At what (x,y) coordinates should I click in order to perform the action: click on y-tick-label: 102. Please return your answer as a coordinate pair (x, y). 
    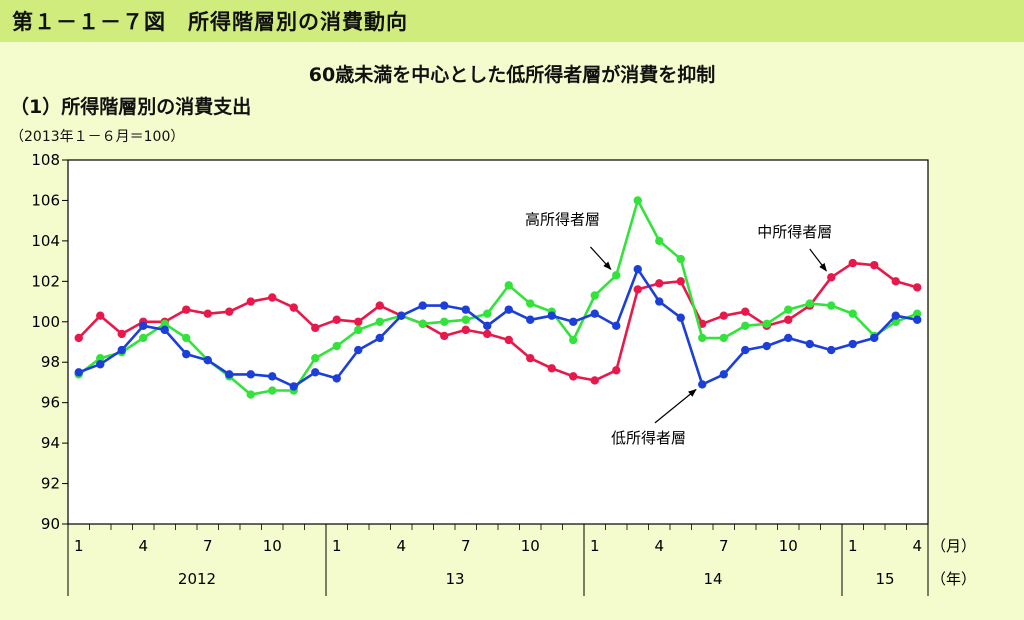
    Looking at the image, I should click on (45, 281).